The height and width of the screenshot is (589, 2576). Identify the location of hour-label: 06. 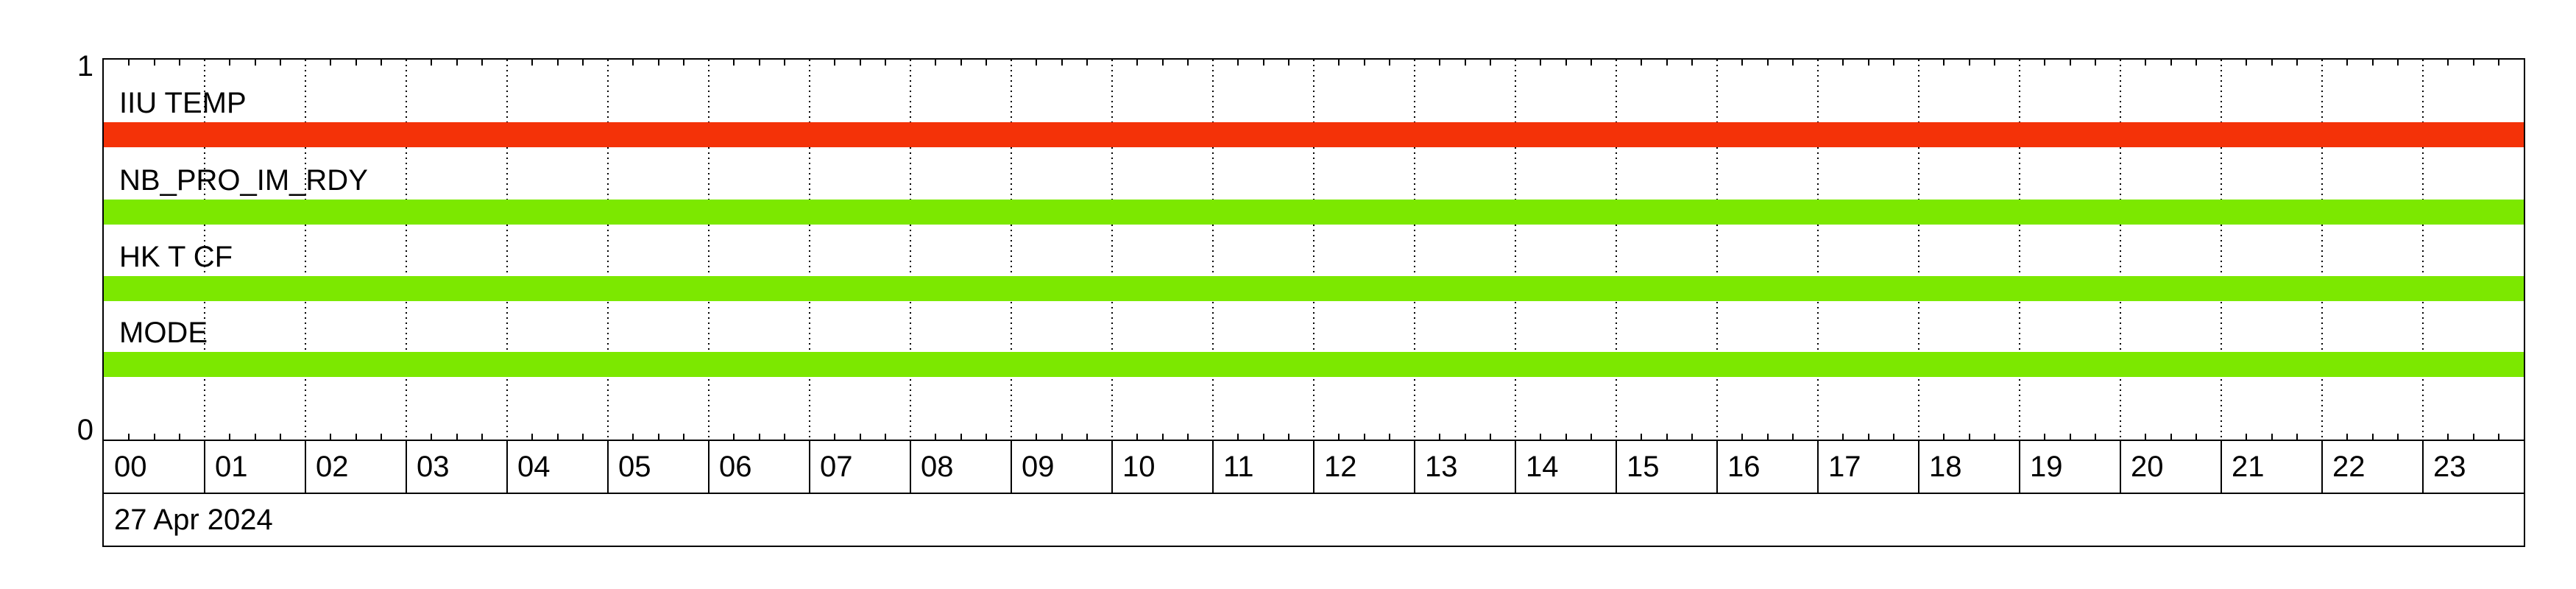
(735, 467).